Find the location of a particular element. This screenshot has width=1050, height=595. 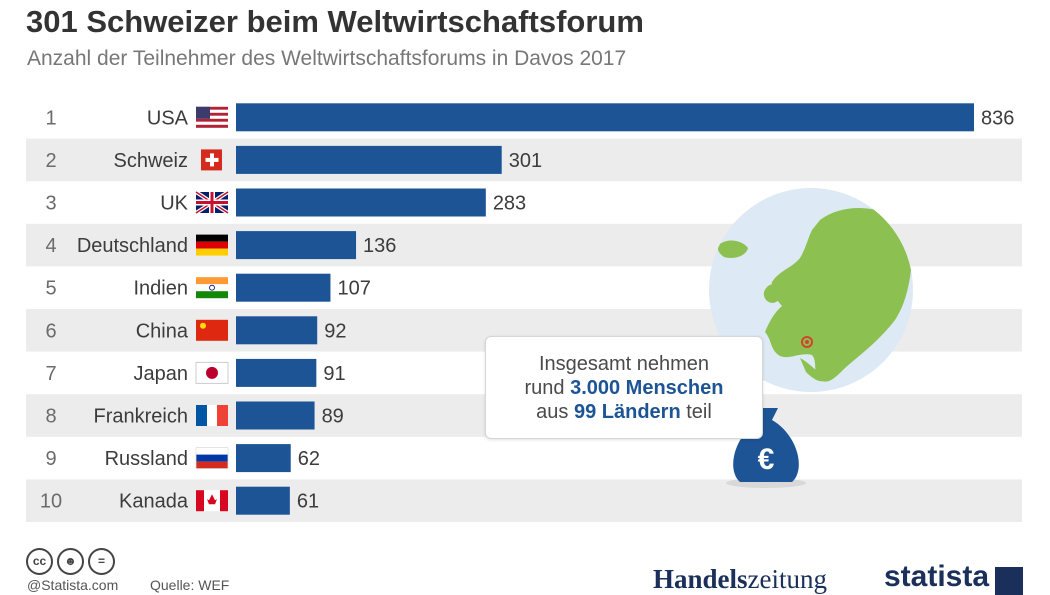

value-label-deutschland: 136 is located at coordinates (379, 246).